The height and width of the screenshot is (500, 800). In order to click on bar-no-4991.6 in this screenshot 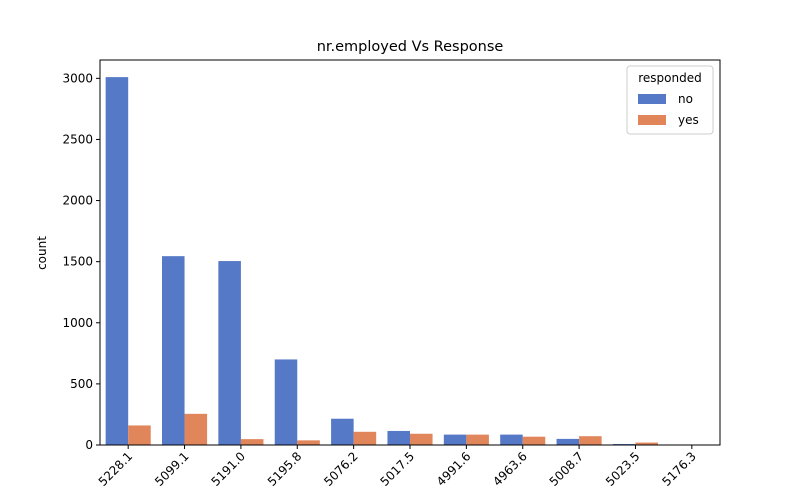, I will do `click(455, 439)`.